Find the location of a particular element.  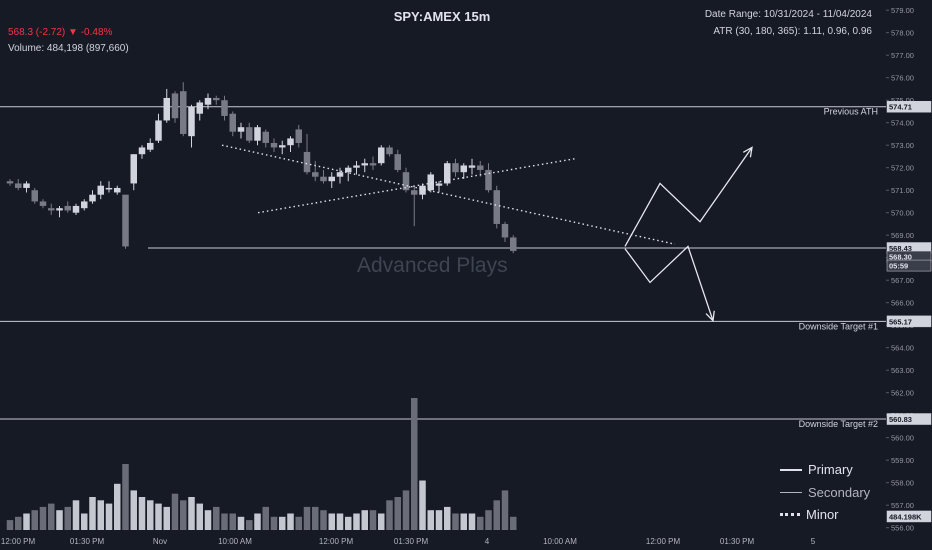

x-tick-label-7: 10:00 AM is located at coordinates (560, 541).